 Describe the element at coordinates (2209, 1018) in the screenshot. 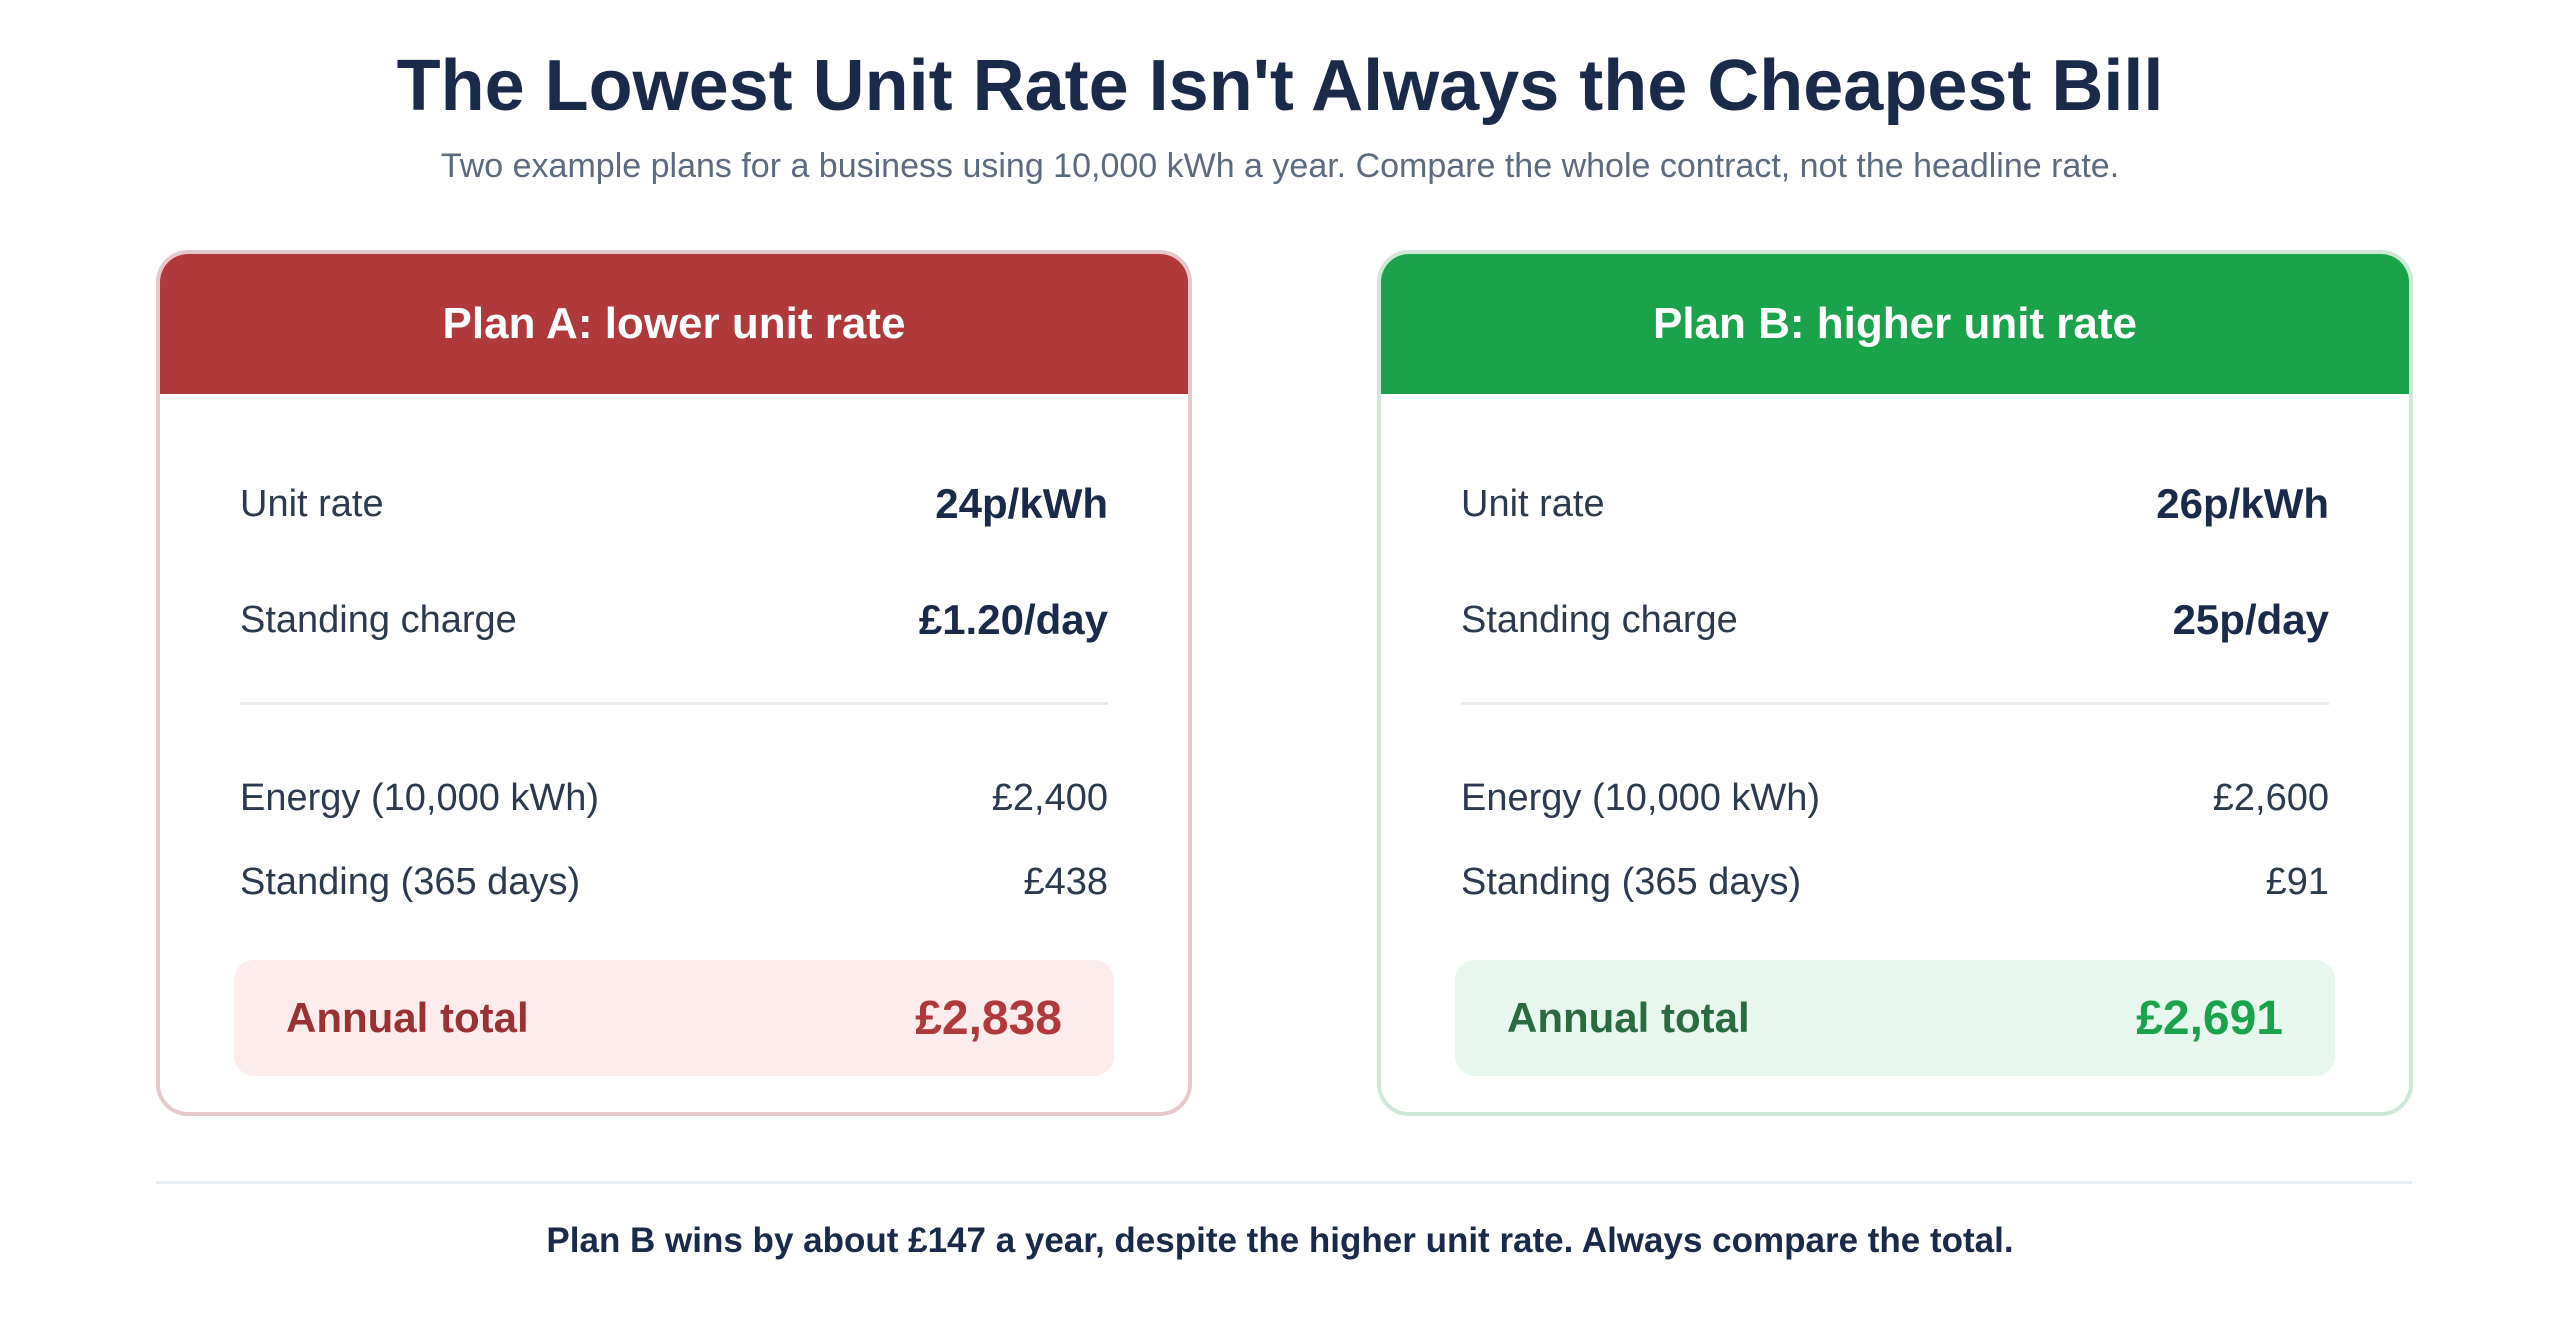

I see `annual-total-value: £2,691` at that location.